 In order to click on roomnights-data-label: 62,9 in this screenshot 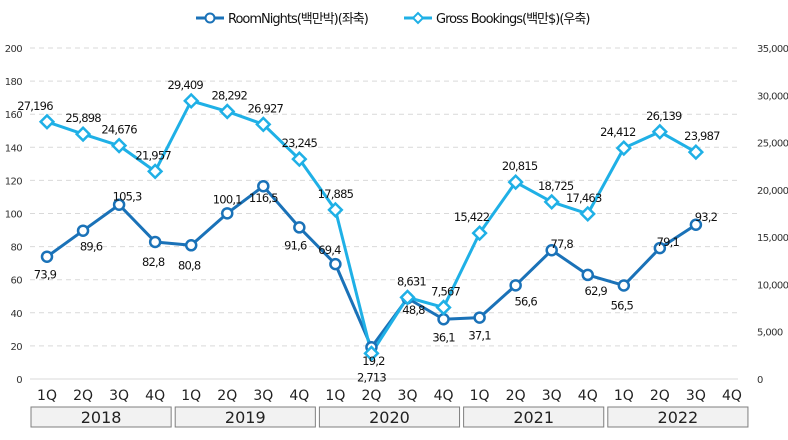, I will do `click(596, 291)`.